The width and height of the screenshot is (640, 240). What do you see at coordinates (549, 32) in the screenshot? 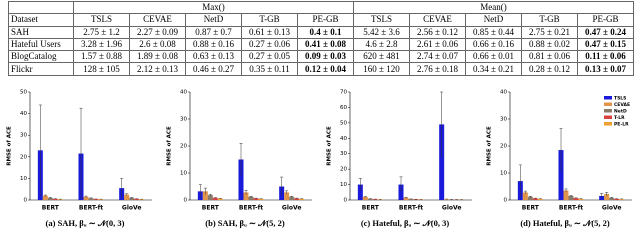
I see `table-cell: 2.75 ± 0.21` at bounding box center [549, 32].